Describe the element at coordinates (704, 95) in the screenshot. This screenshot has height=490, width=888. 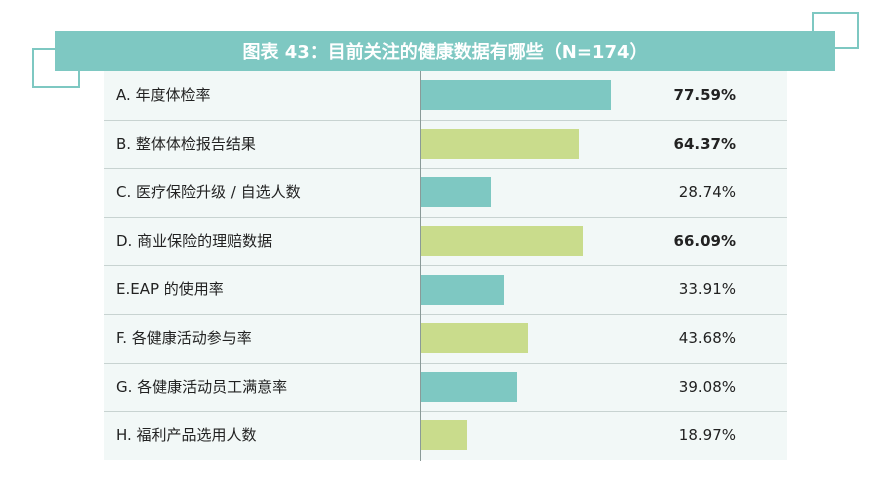
I see `value-label: 77.59%` at that location.